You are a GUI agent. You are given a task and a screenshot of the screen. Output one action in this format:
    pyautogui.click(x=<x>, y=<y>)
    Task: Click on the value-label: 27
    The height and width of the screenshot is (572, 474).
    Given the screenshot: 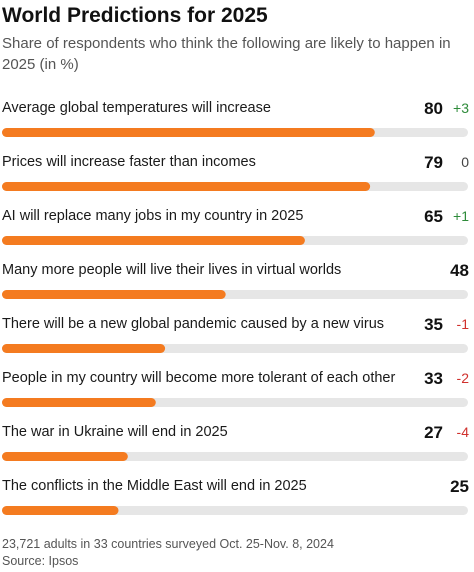 What is the action you would take?
    pyautogui.click(x=433, y=432)
    